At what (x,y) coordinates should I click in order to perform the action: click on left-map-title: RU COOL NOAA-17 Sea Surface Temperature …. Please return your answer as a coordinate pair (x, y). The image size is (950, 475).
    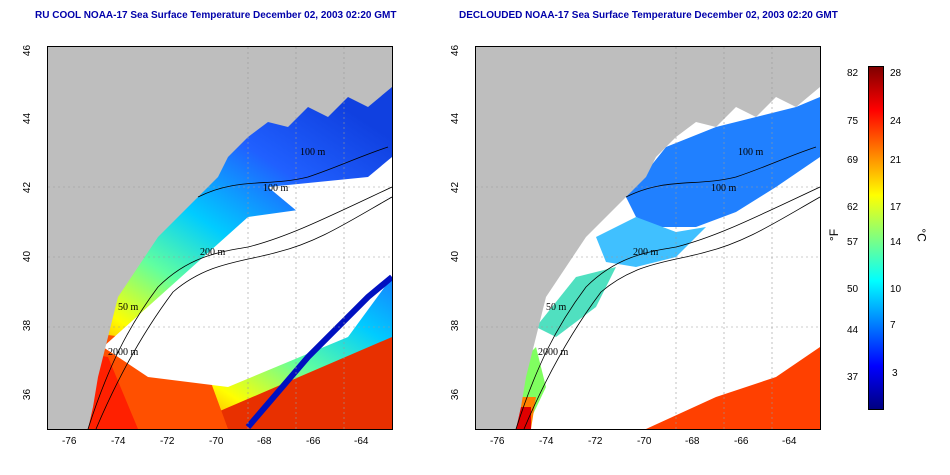
    Looking at the image, I should click on (216, 15).